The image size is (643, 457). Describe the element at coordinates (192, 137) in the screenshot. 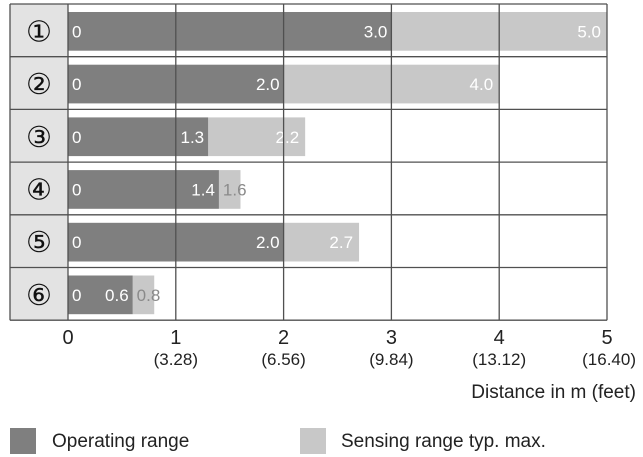

I see `operating-value-label: 1.3` at that location.